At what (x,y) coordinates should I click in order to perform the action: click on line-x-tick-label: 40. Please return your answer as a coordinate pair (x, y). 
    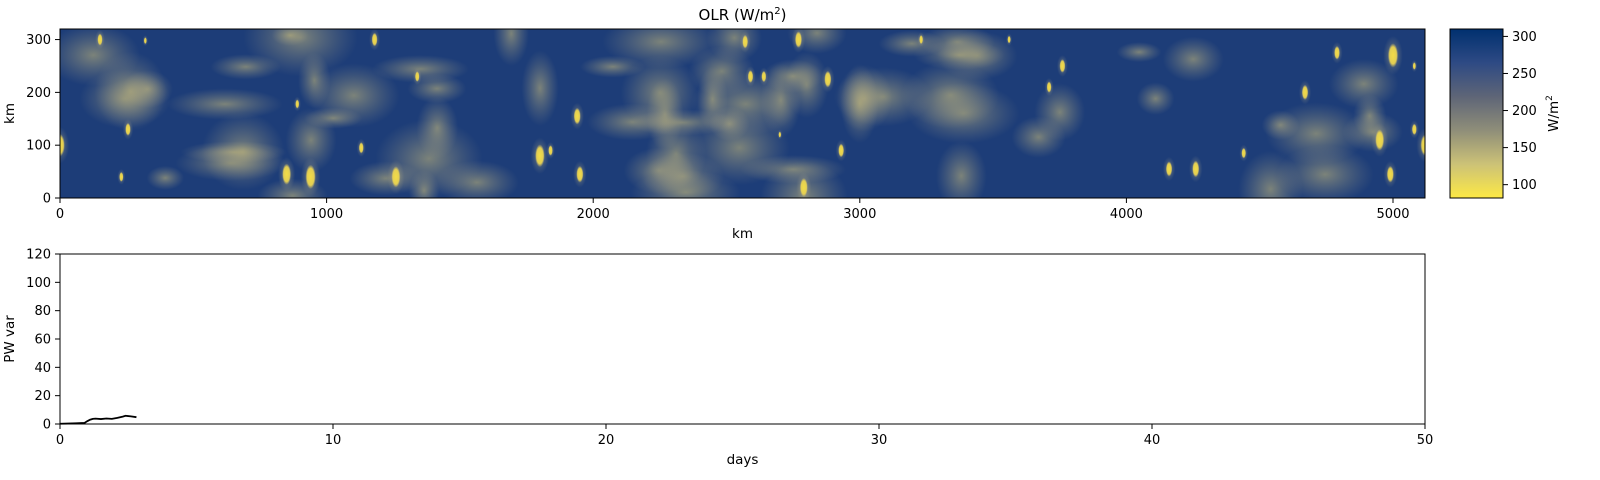
    Looking at the image, I should click on (1152, 440).